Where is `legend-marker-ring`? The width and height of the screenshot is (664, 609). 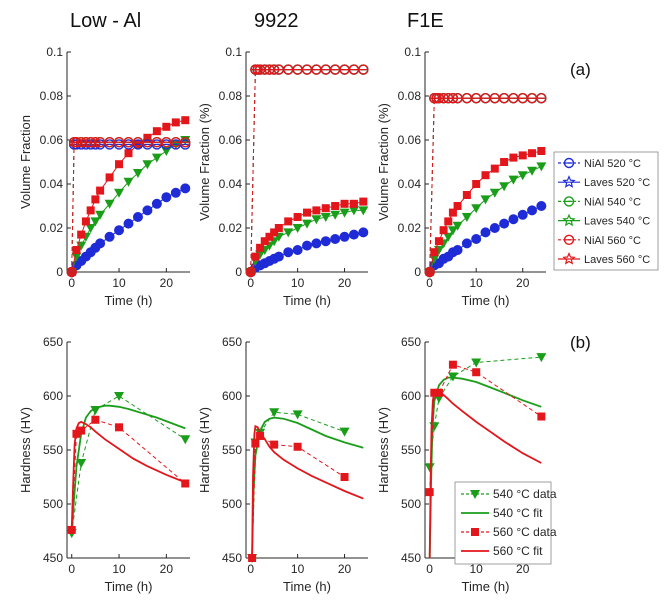
legend-marker-ring is located at coordinates (569, 163).